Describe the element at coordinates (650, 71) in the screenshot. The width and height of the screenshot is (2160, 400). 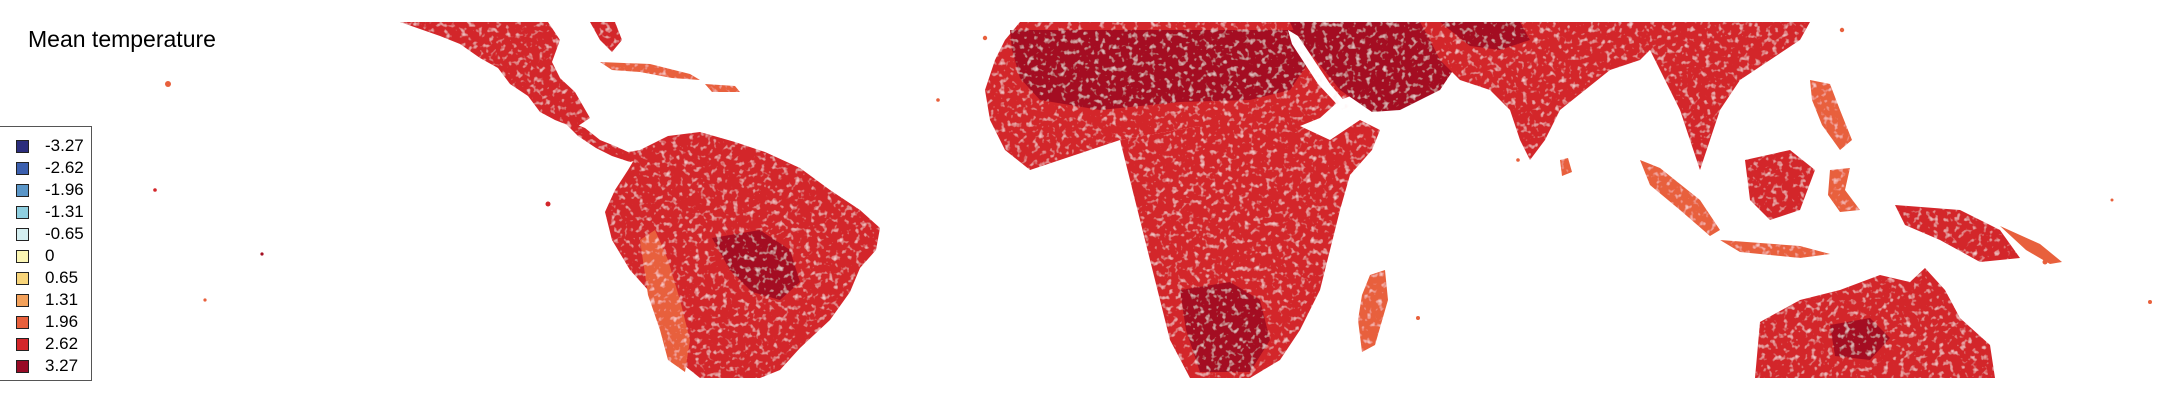
I see `land-cuba` at that location.